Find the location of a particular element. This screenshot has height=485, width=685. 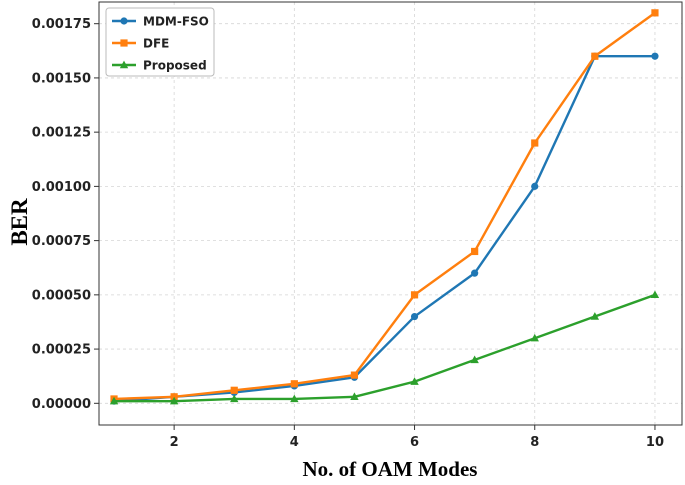

x-axis-ticks: 2 4 6 8 10 is located at coordinates (417, 437).